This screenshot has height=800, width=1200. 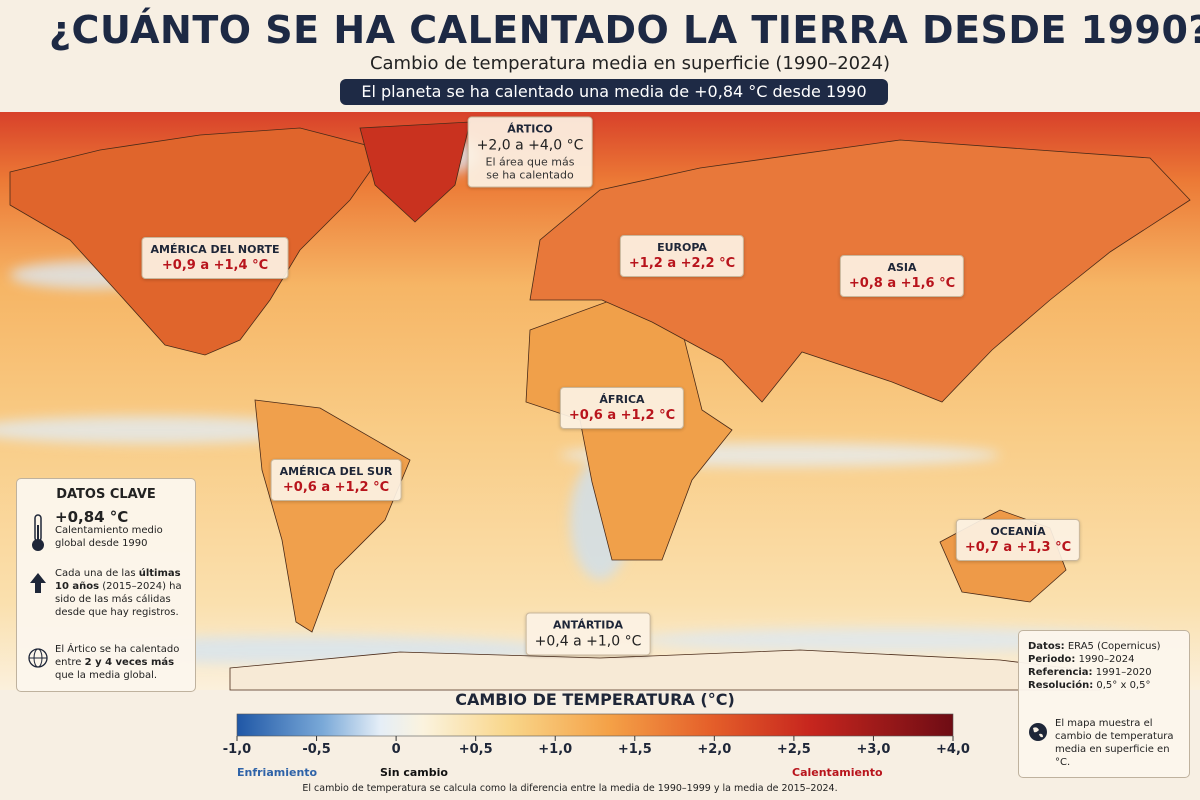 I want to click on data-value: ERA5 (Copernicus), so click(x=1114, y=646).